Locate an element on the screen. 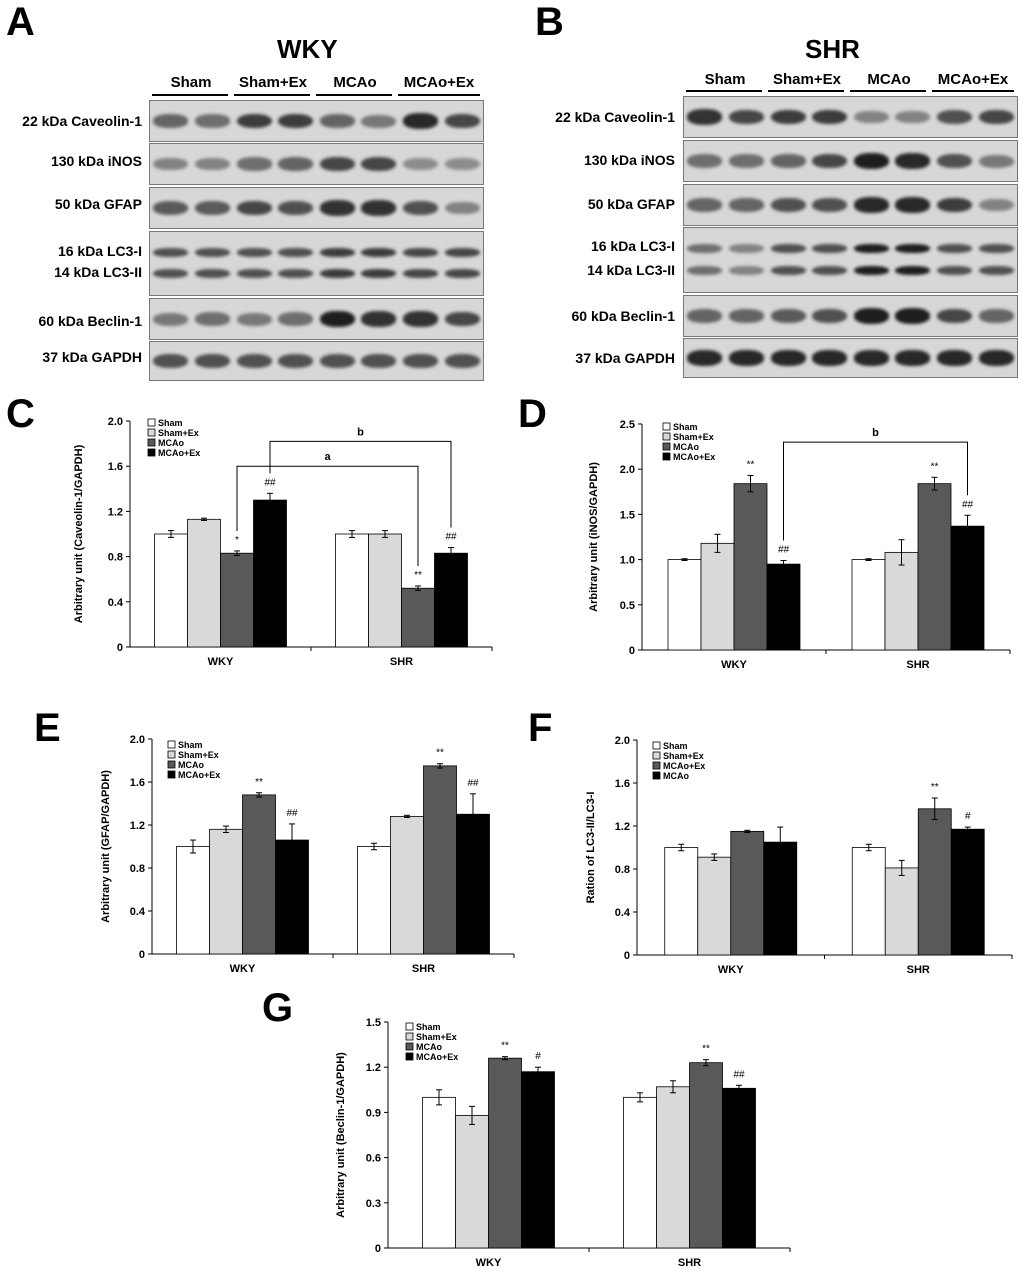  wky-group-sham-ex: Sham+Ex is located at coordinates (273, 82).